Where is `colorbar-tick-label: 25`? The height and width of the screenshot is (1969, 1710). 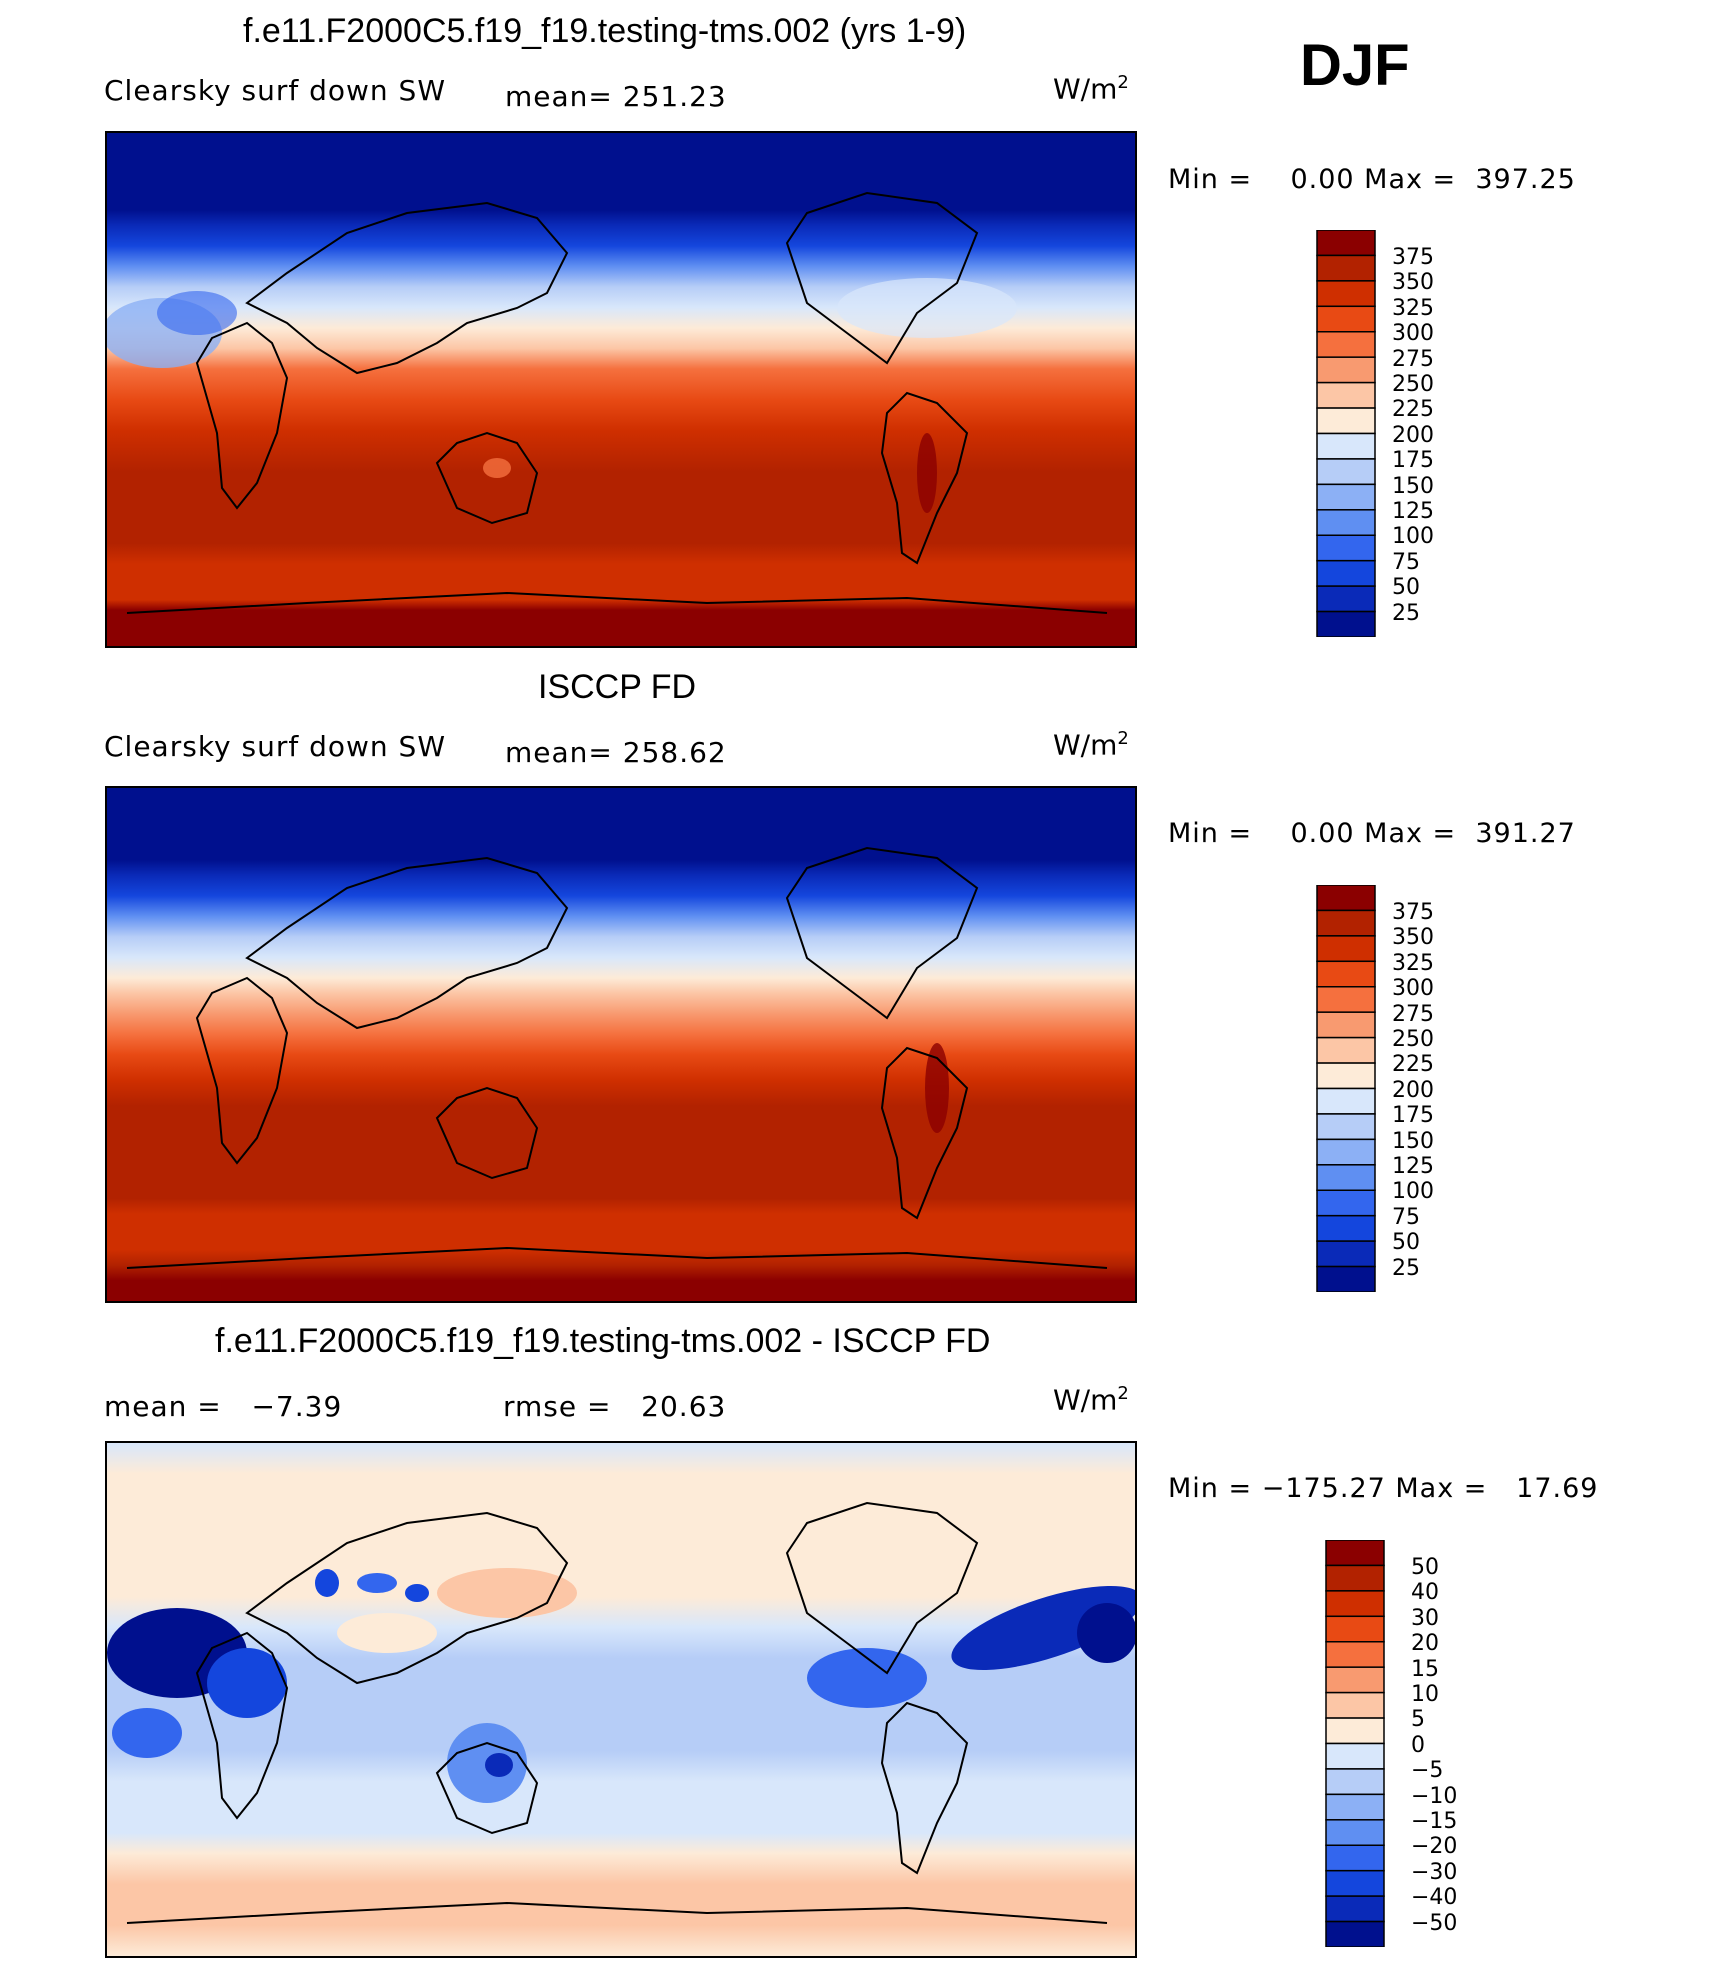 colorbar-tick-label: 25 is located at coordinates (1406, 1268).